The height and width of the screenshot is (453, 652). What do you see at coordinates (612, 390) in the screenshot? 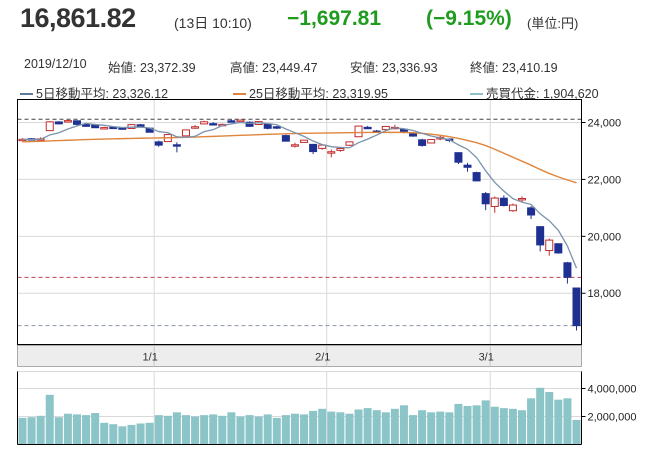
I see `volume-axis-label: 4,000,000` at bounding box center [612, 390].